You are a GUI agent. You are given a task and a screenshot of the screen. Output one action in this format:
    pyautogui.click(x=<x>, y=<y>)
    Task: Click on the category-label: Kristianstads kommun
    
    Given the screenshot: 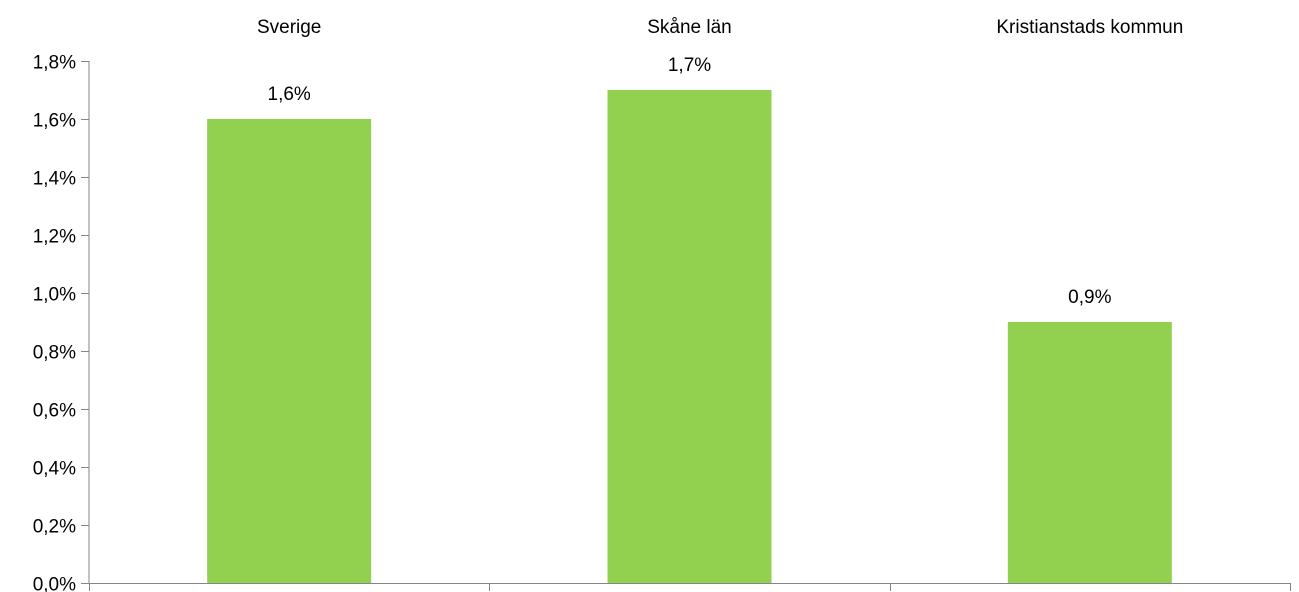 What is the action you would take?
    pyautogui.click(x=1089, y=27)
    